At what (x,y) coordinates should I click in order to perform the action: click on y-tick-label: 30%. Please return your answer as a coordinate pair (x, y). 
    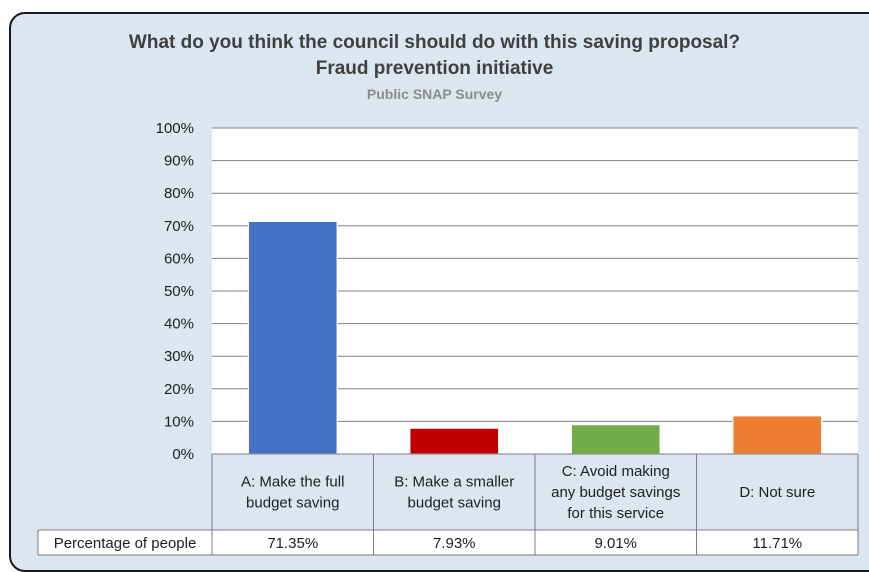
    Looking at the image, I should click on (179, 356).